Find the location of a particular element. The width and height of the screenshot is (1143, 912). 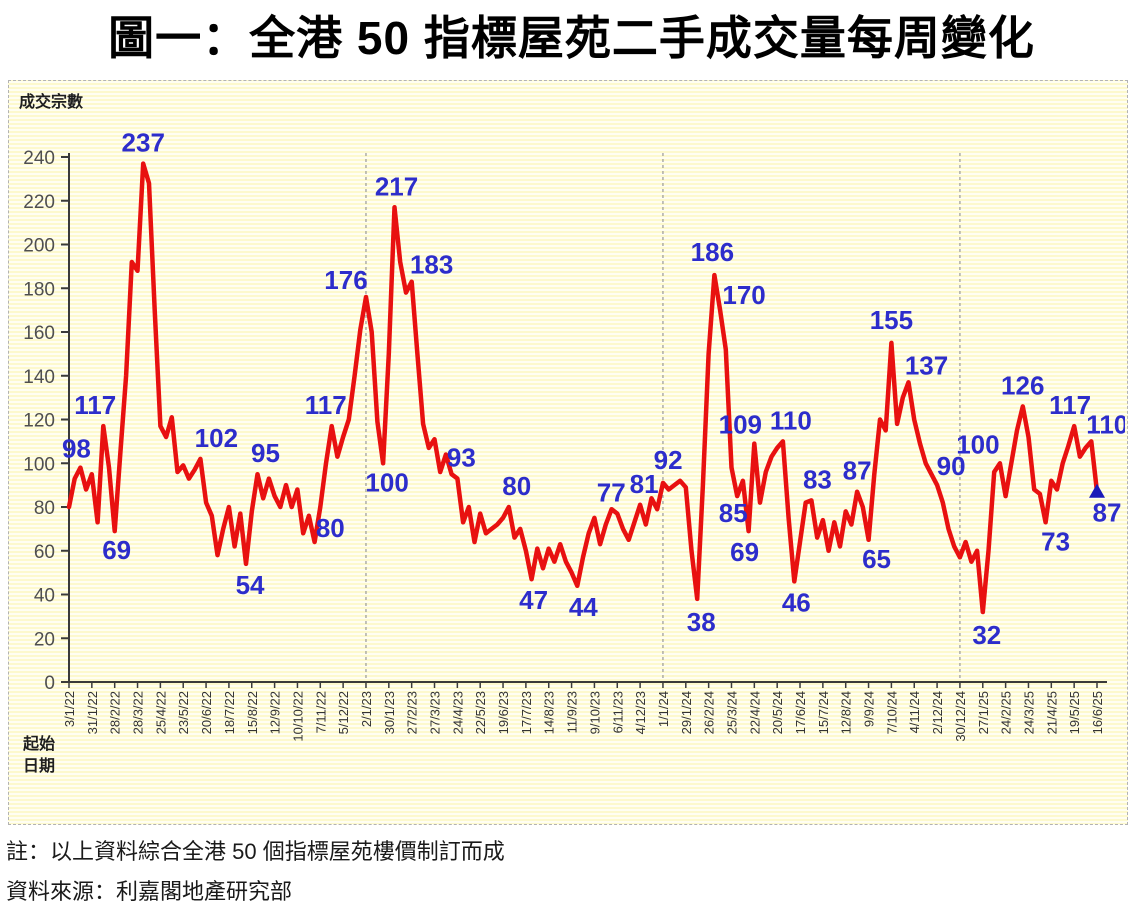

data-point-label: 170 is located at coordinates (743, 295).